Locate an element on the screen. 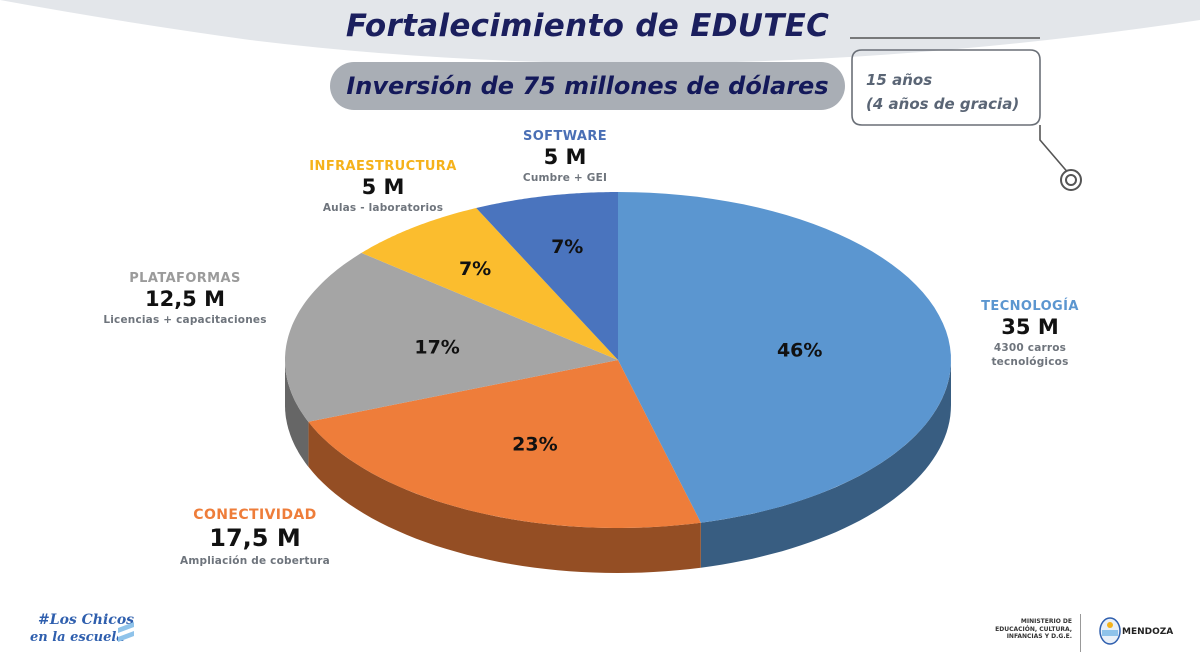 The image size is (1200, 666). amount-label: 17,5 M is located at coordinates (255, 538).